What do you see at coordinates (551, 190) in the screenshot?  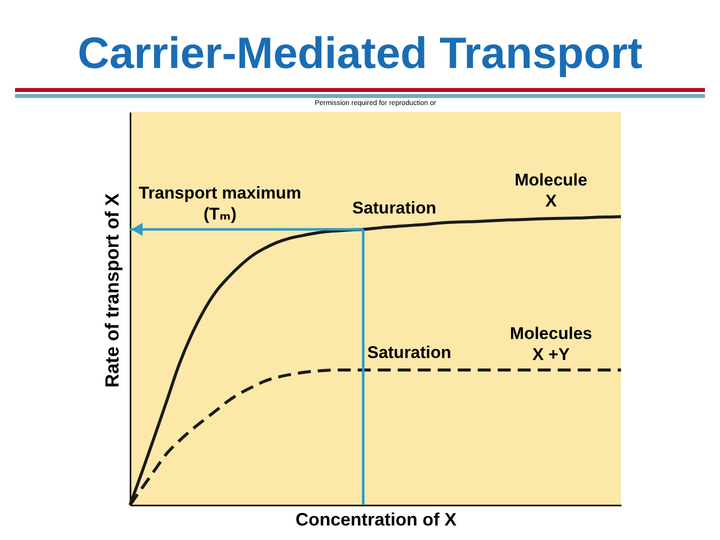 I see `series-label: Molecule X` at bounding box center [551, 190].